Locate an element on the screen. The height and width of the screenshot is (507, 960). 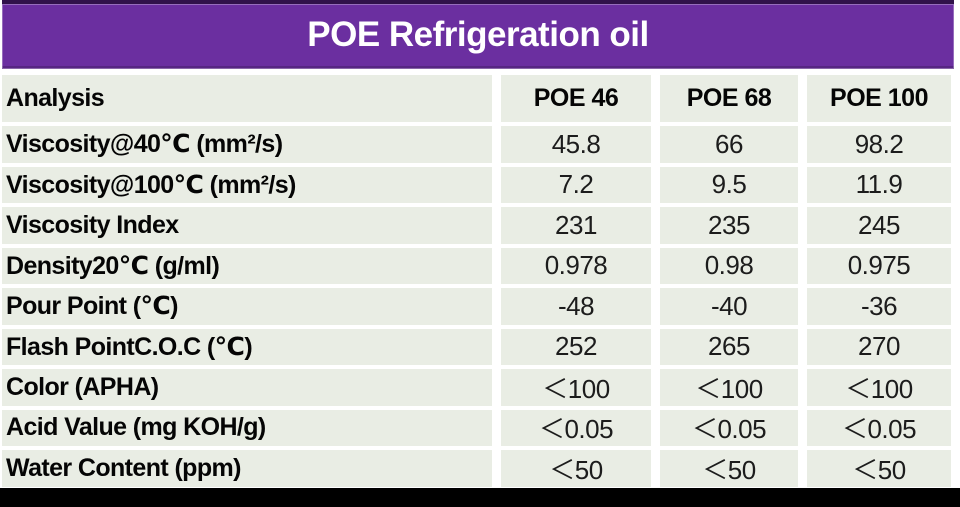
row-label-pour-point: Pour Point (℃) is located at coordinates (247, 306).